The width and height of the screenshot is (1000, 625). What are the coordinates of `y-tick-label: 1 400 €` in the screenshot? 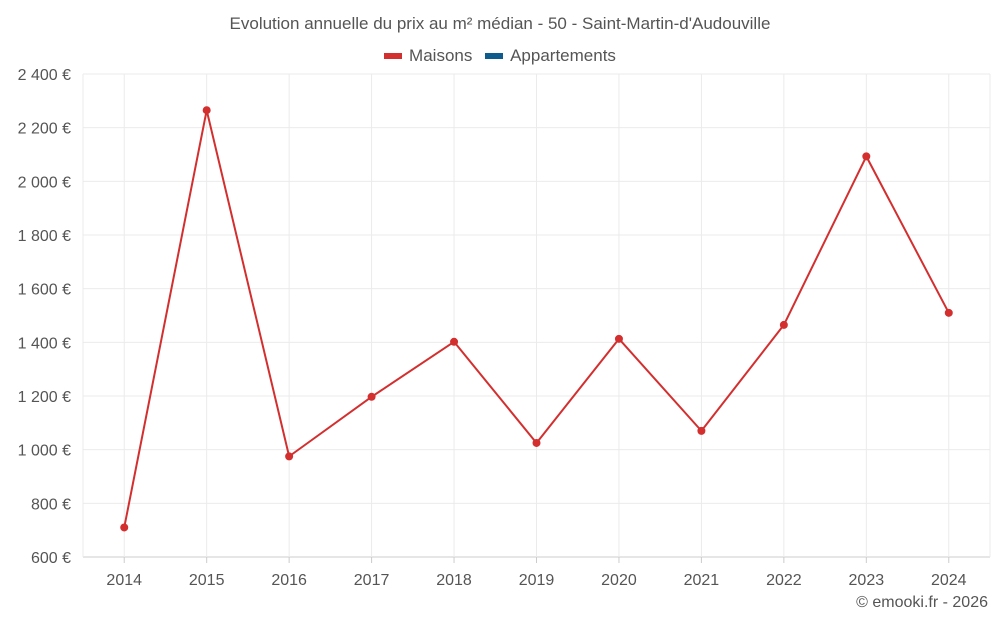 It's located at (44, 343).